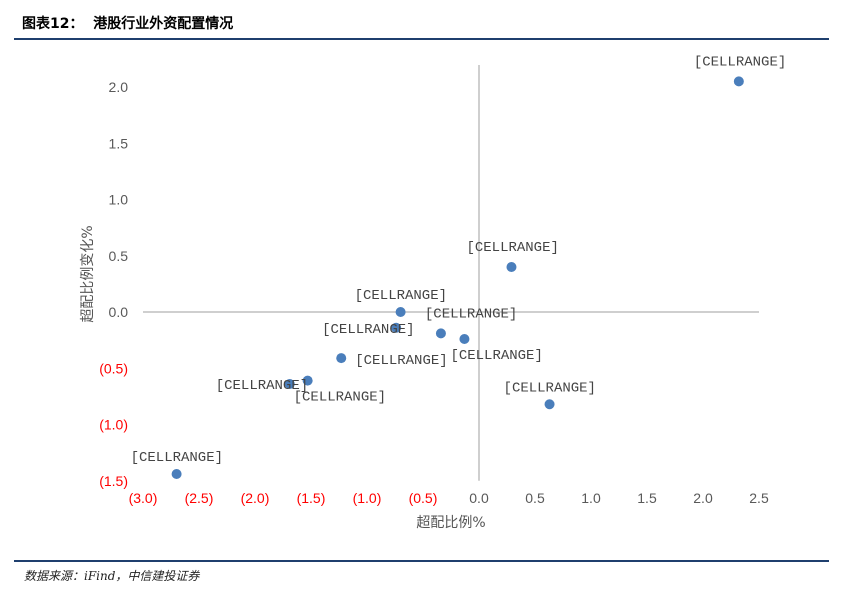 The image size is (845, 602). I want to click on x-tick-label: 0.0, so click(479, 498).